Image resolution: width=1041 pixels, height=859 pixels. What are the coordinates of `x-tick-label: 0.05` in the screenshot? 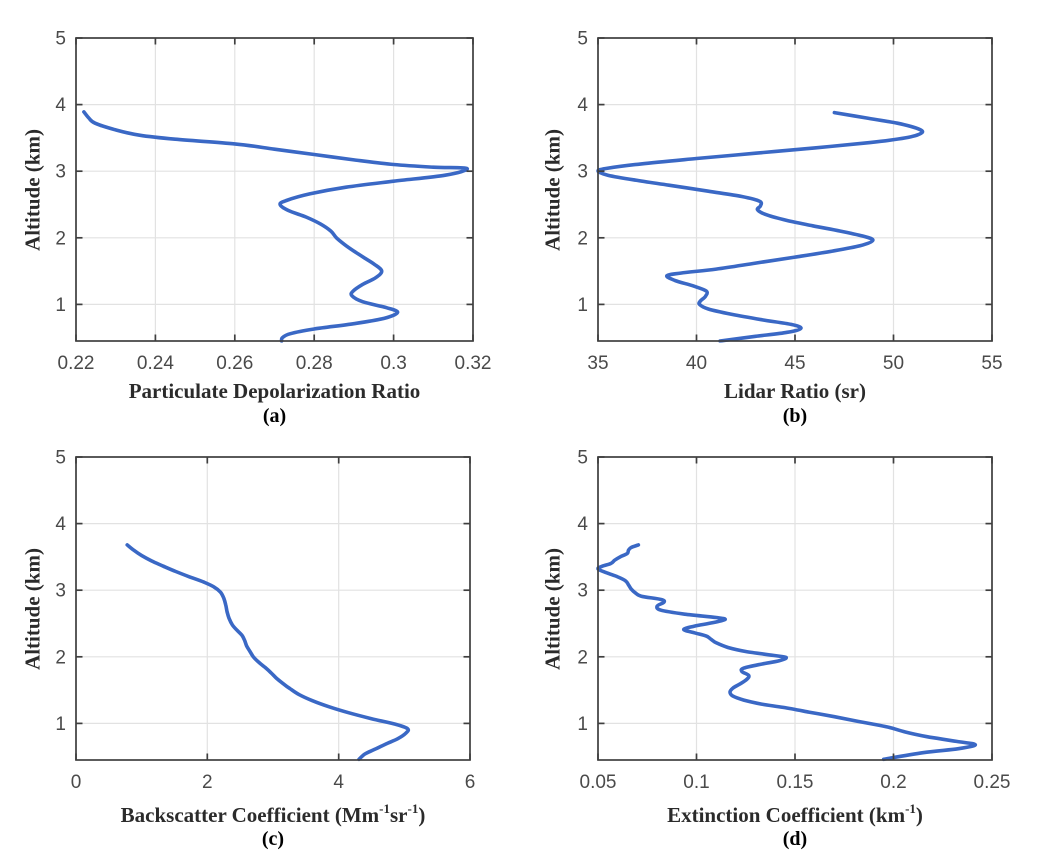 It's located at (598, 782).